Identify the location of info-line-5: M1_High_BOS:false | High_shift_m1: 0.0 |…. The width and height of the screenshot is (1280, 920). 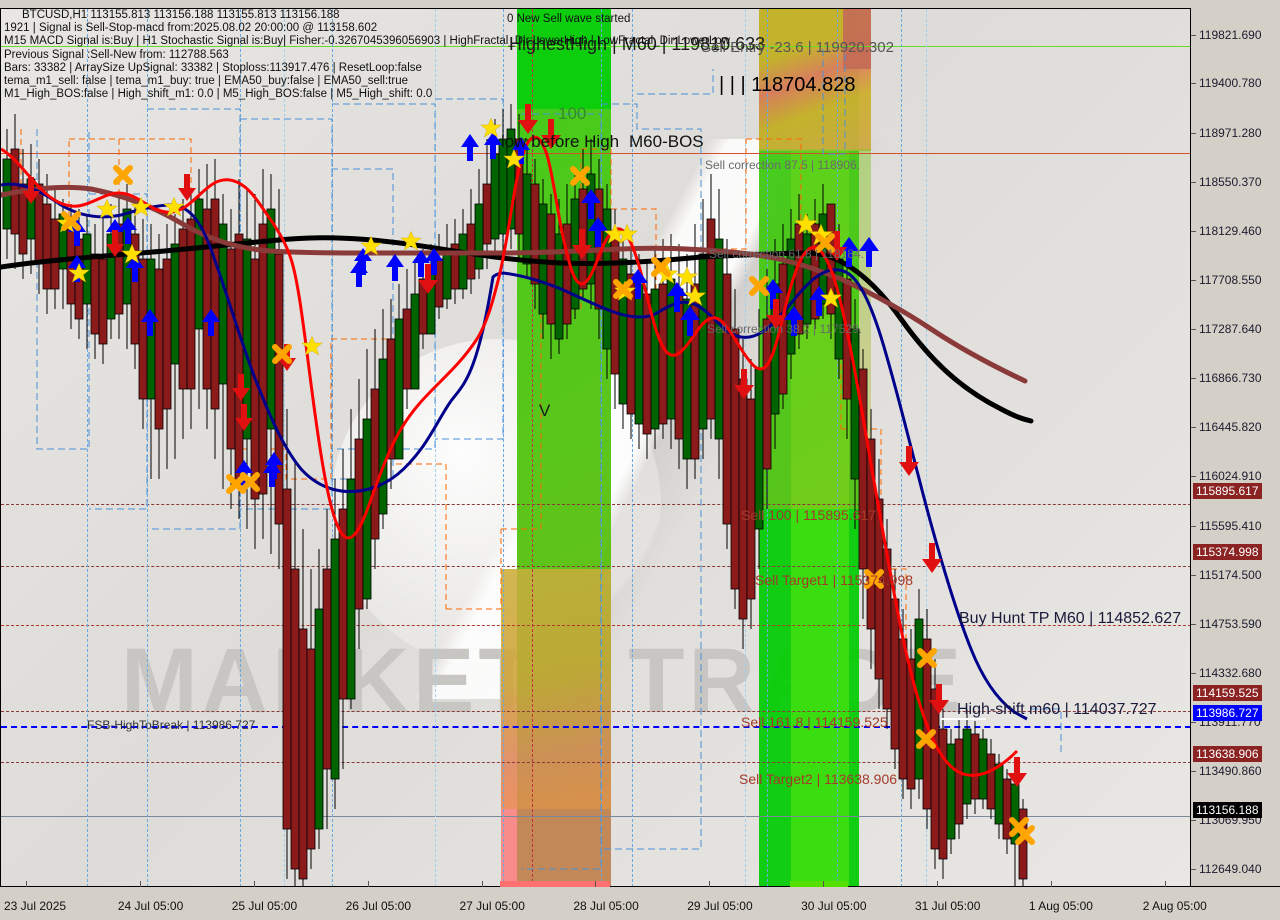
(218, 94).